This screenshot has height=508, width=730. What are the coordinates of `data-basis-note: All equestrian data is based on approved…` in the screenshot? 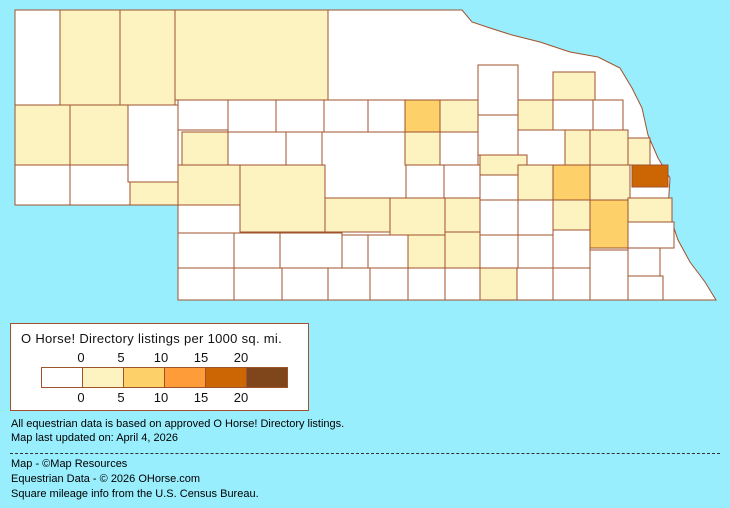 It's located at (178, 424).